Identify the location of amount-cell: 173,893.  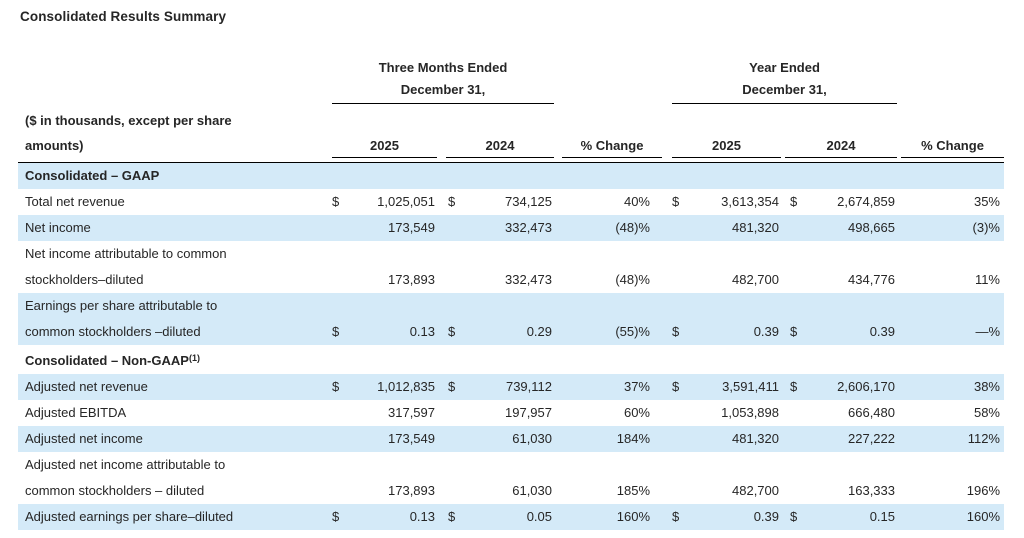
(384, 491).